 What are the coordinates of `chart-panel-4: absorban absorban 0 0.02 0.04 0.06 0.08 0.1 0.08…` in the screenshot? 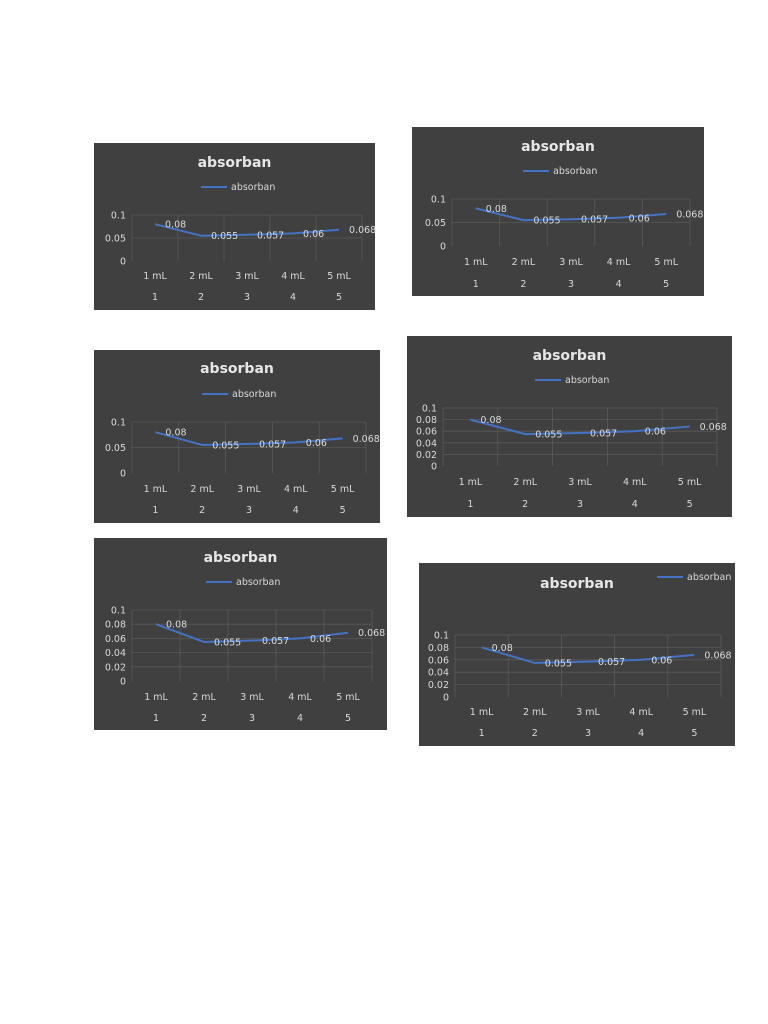 It's located at (569, 426).